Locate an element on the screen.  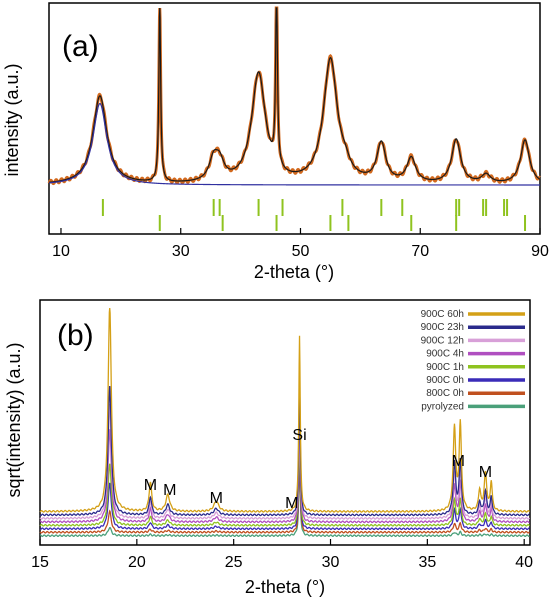
peak-annotation: Si is located at coordinates (299, 435).